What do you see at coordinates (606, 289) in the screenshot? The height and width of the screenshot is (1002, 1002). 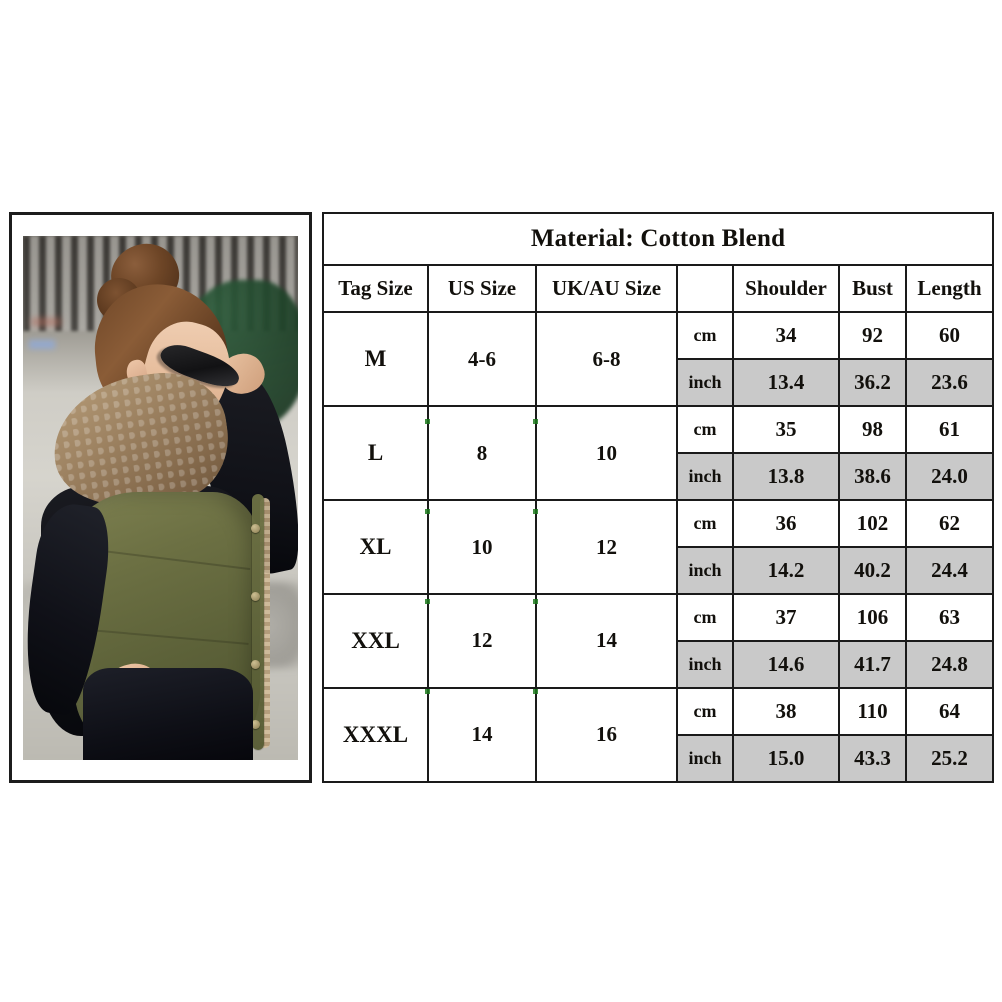 I see `header-uk-au-size: UK/AU Size` at bounding box center [606, 289].